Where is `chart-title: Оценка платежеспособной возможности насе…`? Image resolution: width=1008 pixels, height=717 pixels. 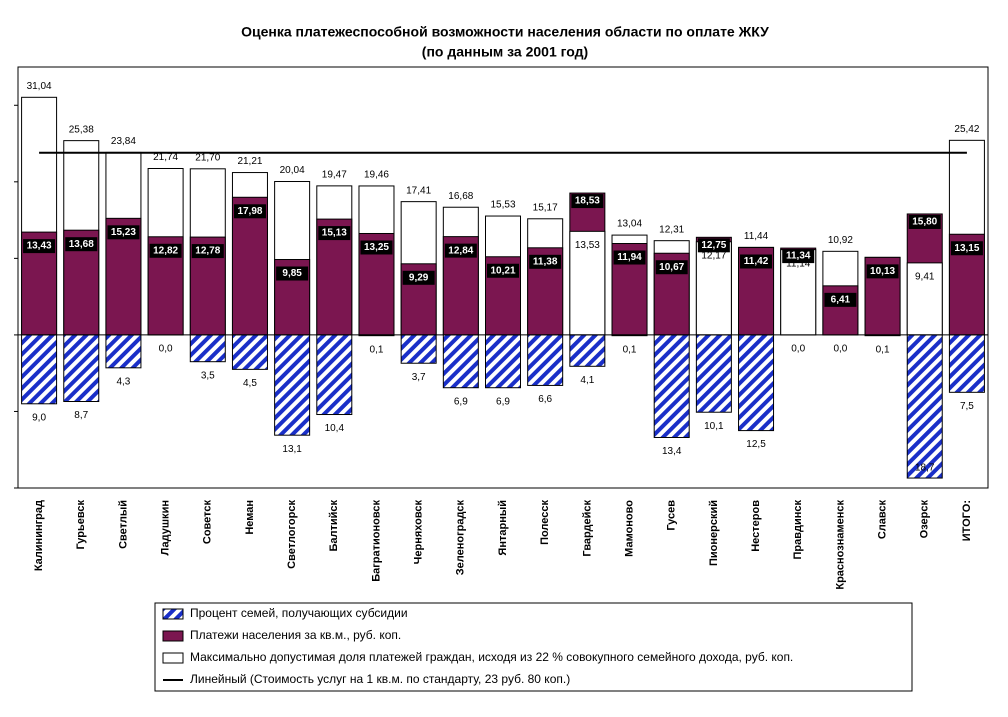
chart-title: Оценка платежеспособной возможности насе… is located at coordinates (505, 32).